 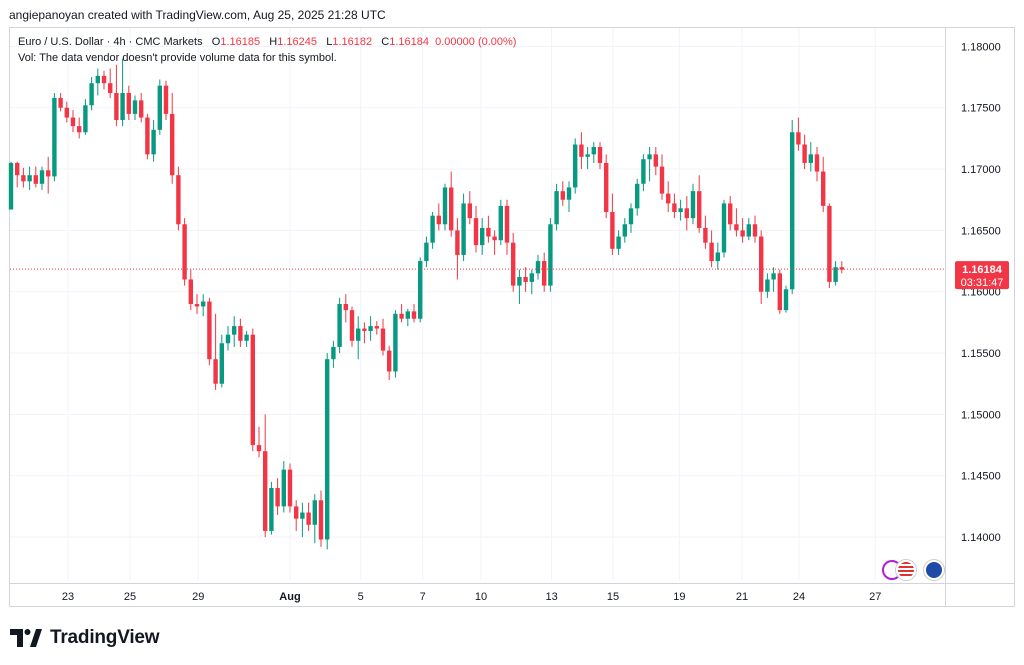 What do you see at coordinates (679, 597) in the screenshot?
I see `x-tick-label: 19` at bounding box center [679, 597].